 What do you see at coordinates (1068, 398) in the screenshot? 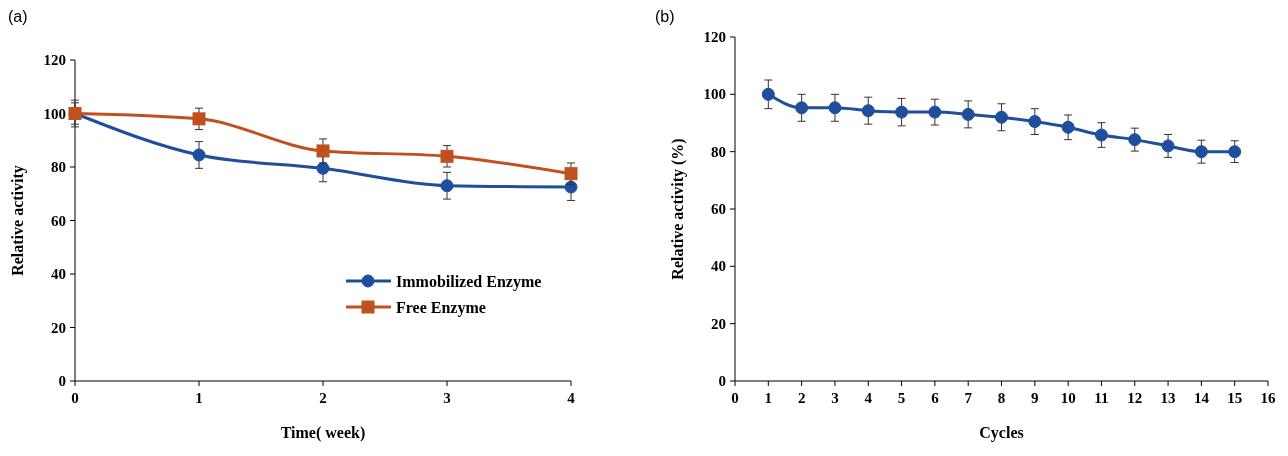
I see `x-tick-label: 10` at bounding box center [1068, 398].